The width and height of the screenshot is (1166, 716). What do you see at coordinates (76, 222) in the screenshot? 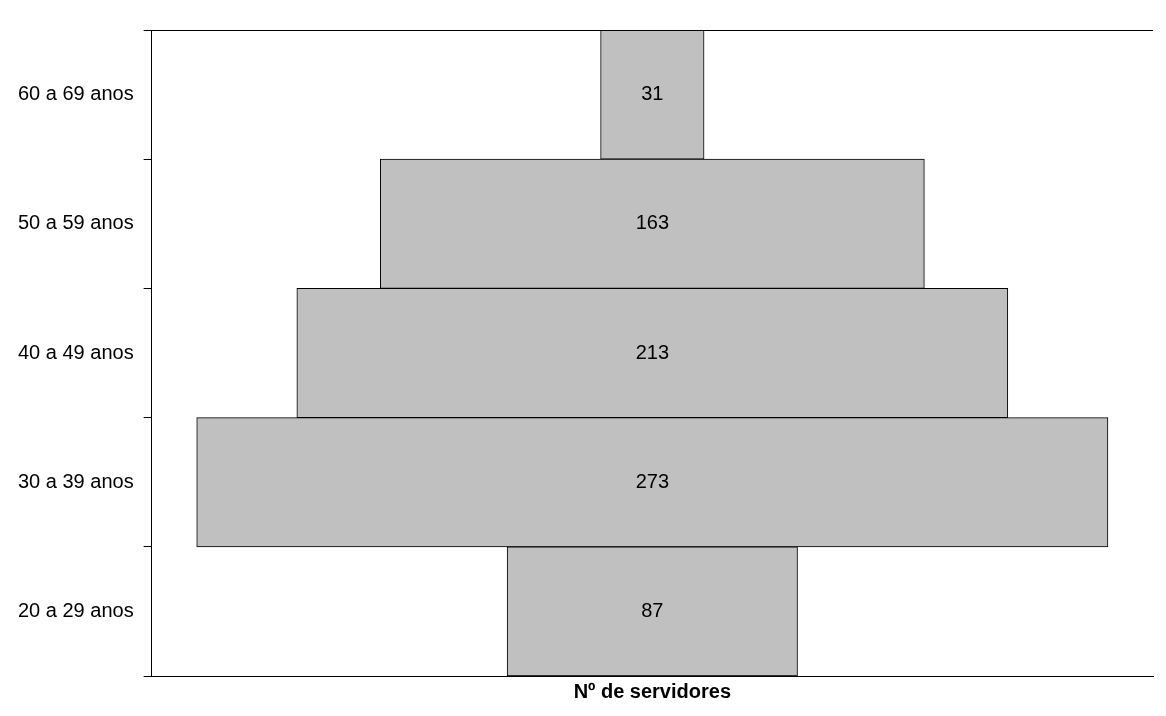
I see `category-label: 50 a 59 anos` at bounding box center [76, 222].